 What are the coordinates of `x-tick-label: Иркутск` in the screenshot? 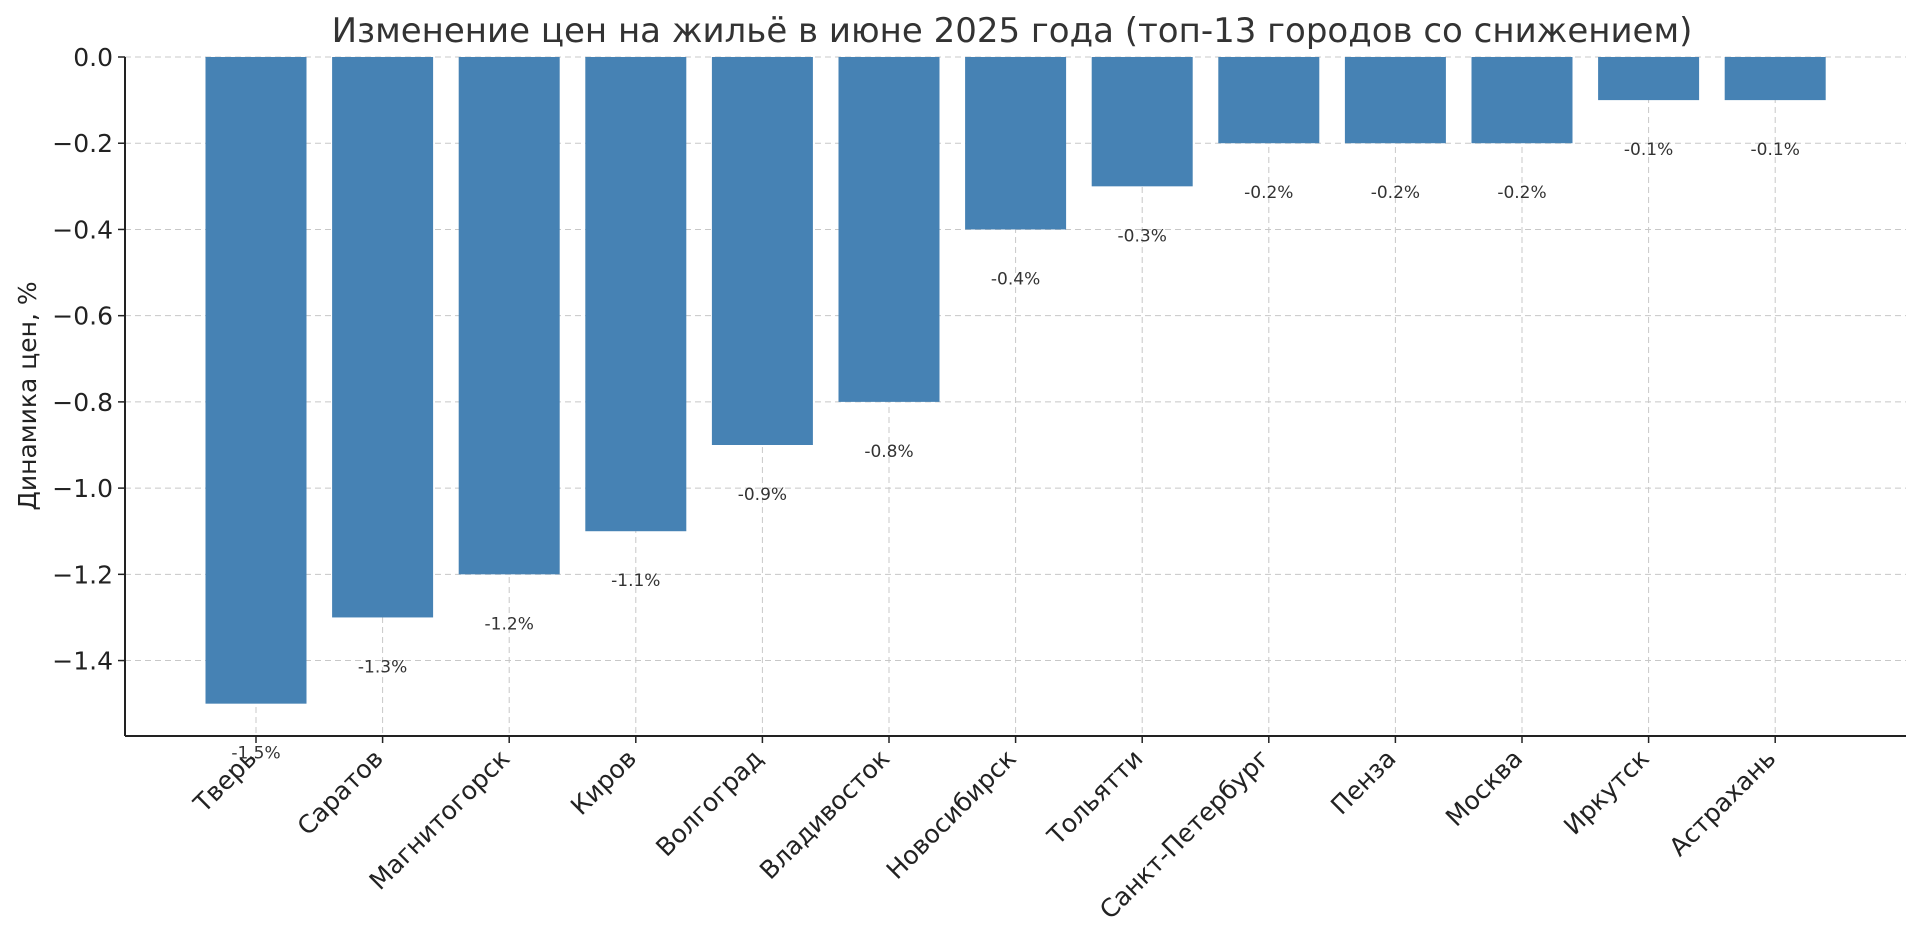 It's located at (1606, 792).